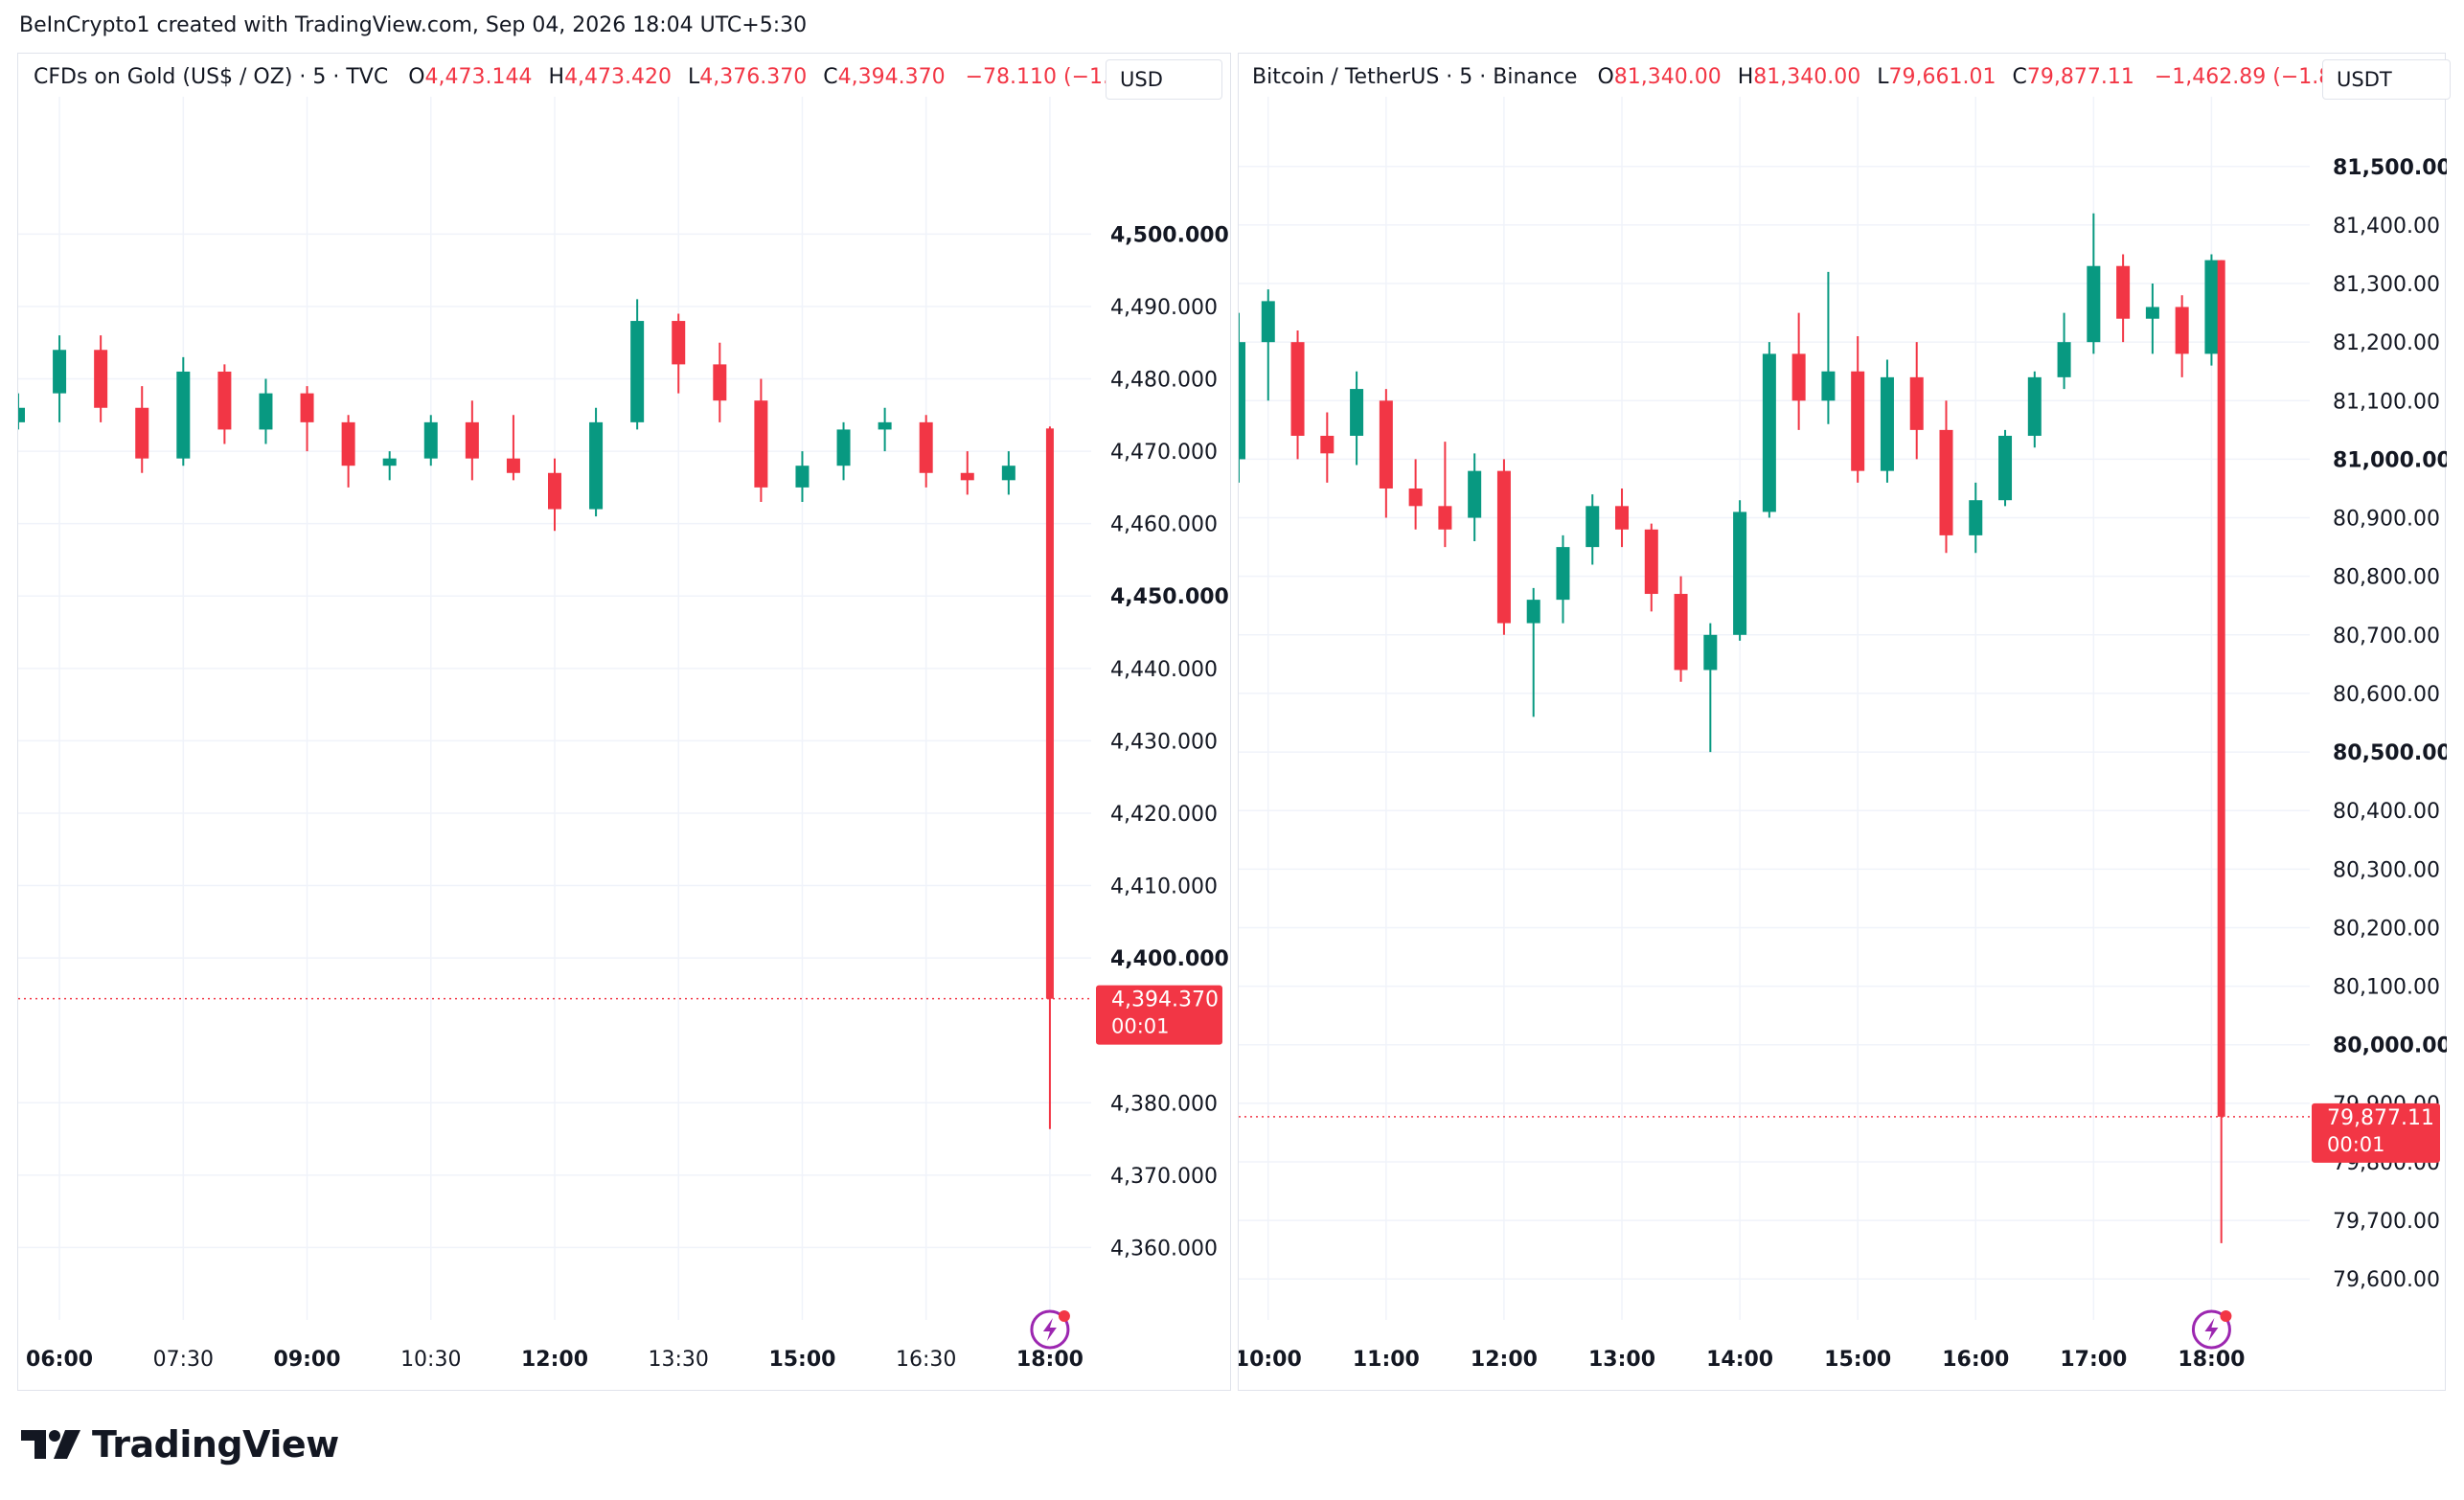 This screenshot has width=2464, height=1500. Describe the element at coordinates (1857, 1360) in the screenshot. I see `btc-x-tick-label: 15:00` at that location.